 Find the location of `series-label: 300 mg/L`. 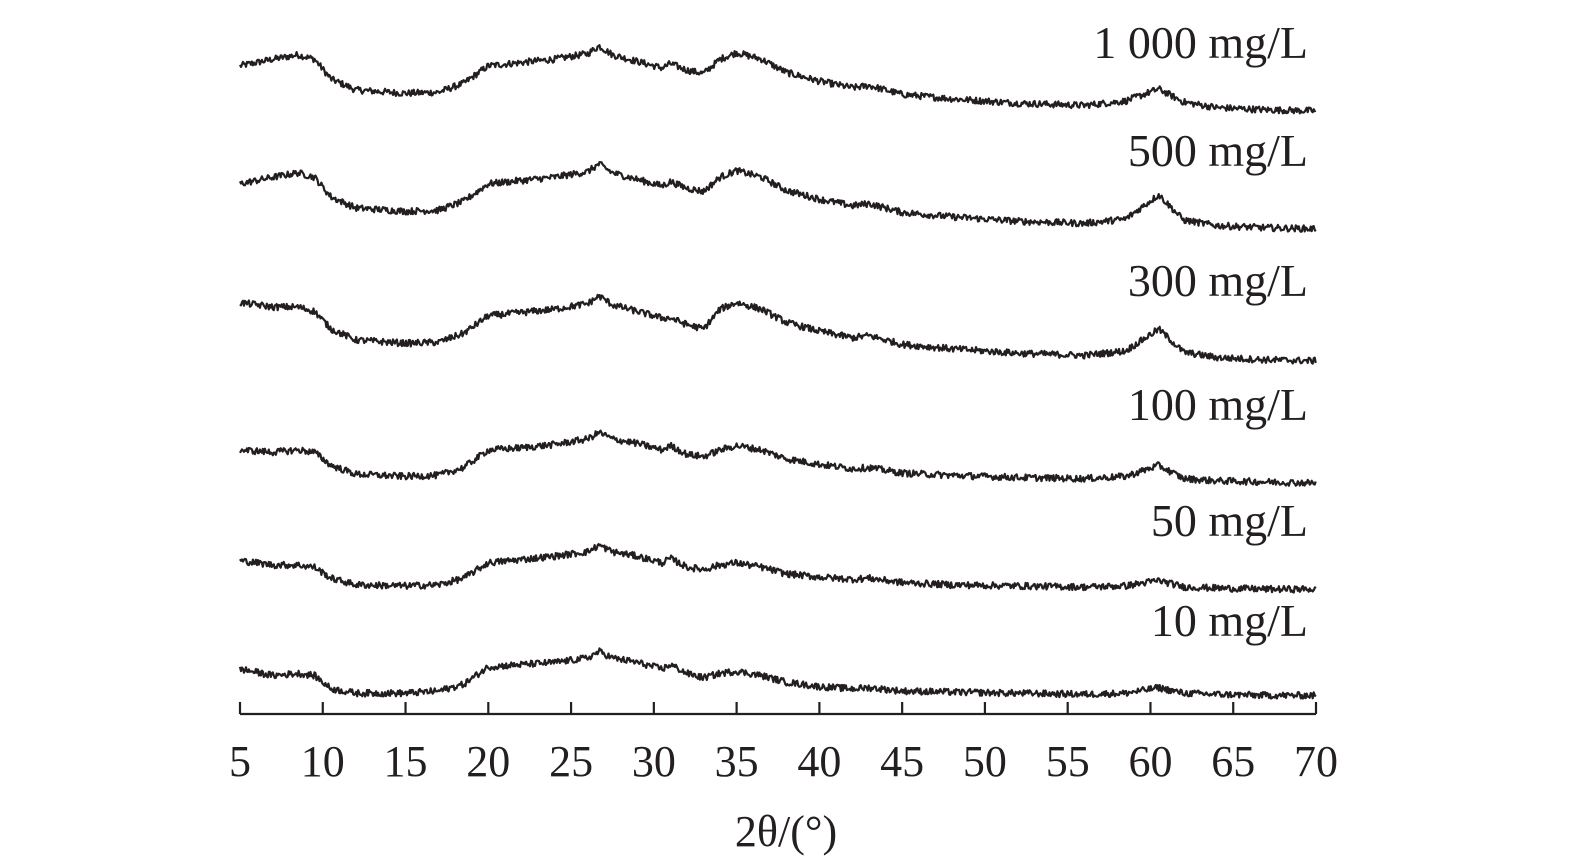

series-label: 300 mg/L is located at coordinates (1218, 280).